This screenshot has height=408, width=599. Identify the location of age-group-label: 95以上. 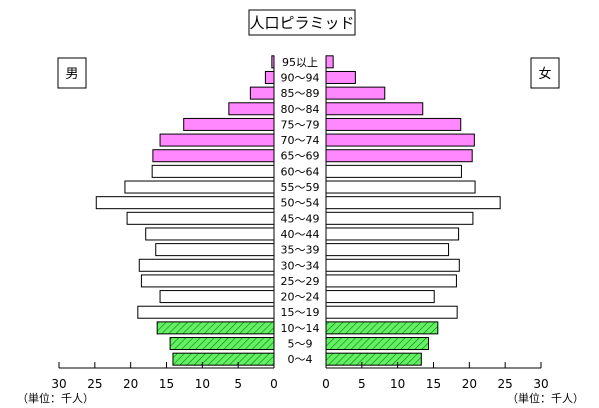
(300, 62).